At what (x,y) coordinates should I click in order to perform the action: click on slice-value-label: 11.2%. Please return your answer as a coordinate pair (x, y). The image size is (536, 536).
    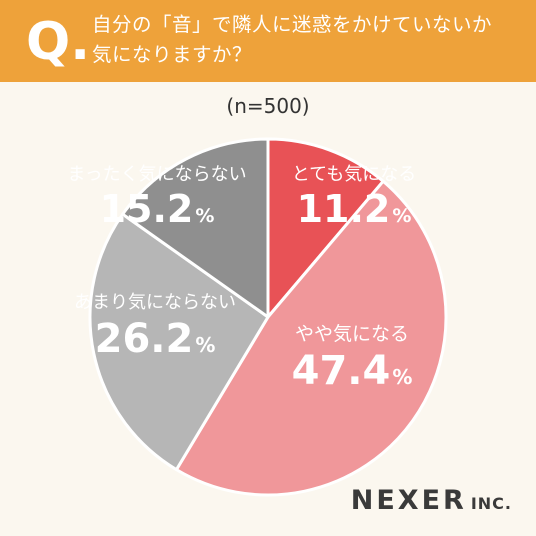
    Looking at the image, I should click on (354, 209).